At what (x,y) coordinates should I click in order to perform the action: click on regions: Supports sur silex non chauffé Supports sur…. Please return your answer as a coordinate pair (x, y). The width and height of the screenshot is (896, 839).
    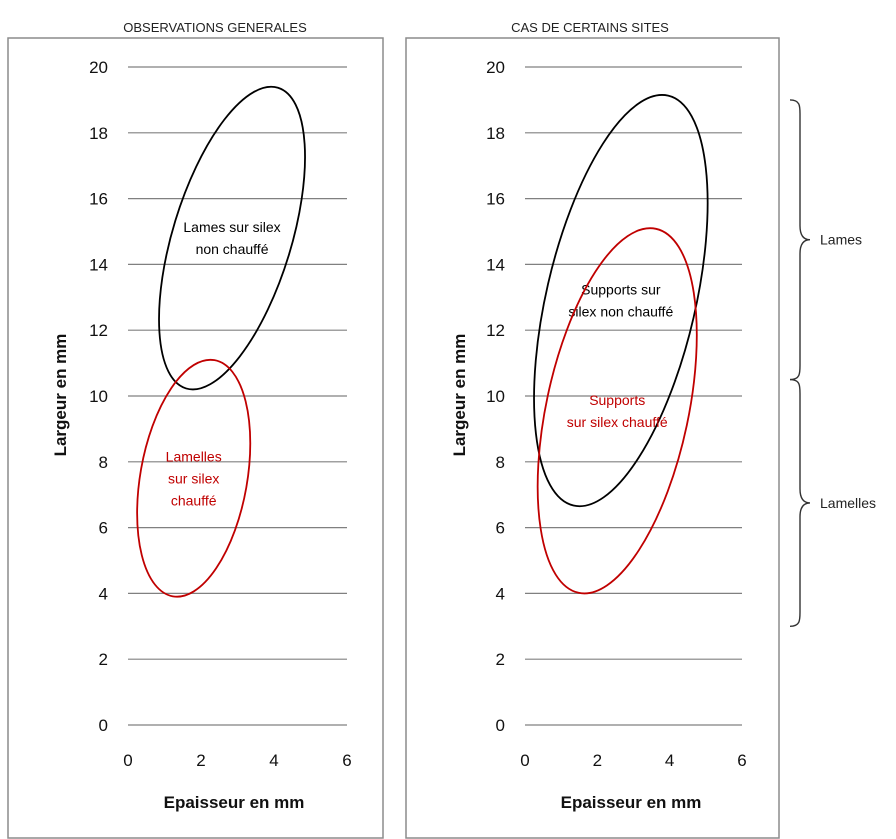
    Looking at the image, I should click on (621, 344).